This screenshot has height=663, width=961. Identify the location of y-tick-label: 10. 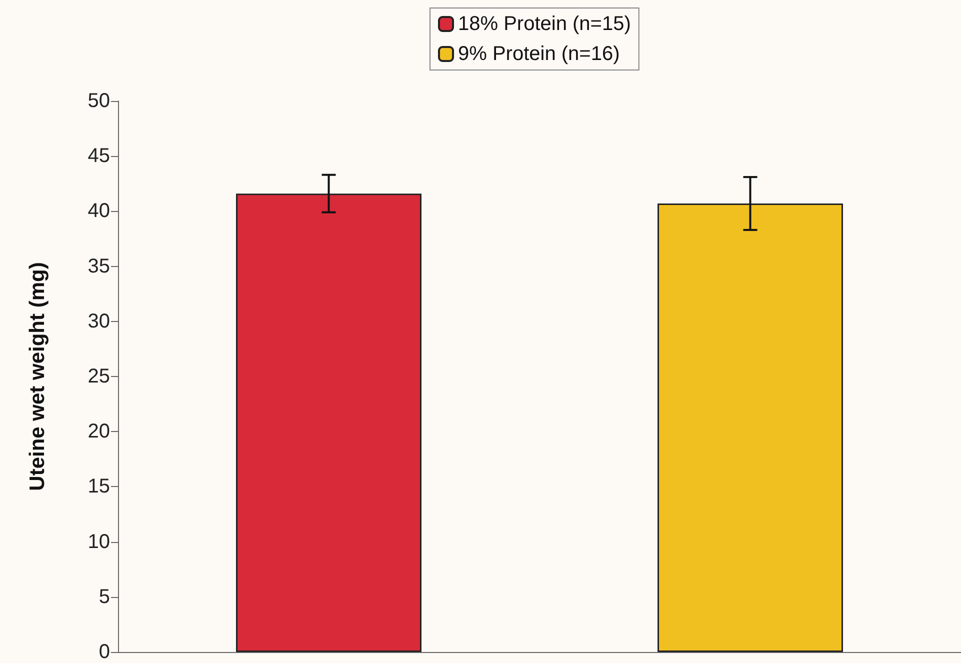
(99, 541).